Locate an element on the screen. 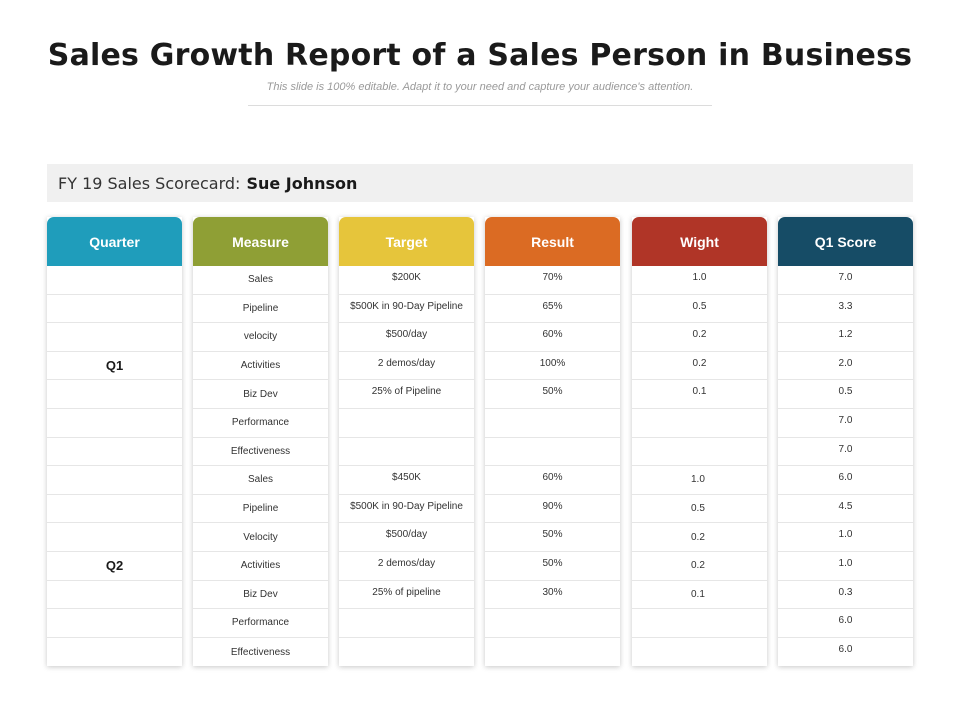  result-cell: 100% is located at coordinates (552, 366).